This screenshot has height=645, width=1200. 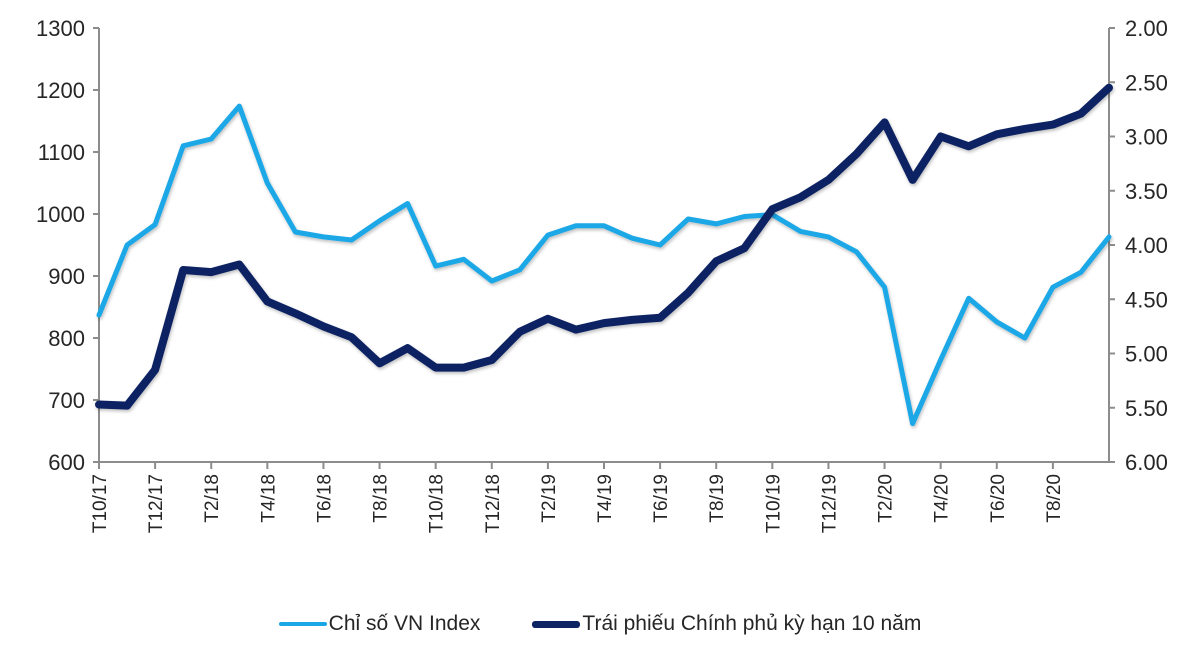 What do you see at coordinates (829, 503) in the screenshot?
I see `x-axis-tick-label: T12/19` at bounding box center [829, 503].